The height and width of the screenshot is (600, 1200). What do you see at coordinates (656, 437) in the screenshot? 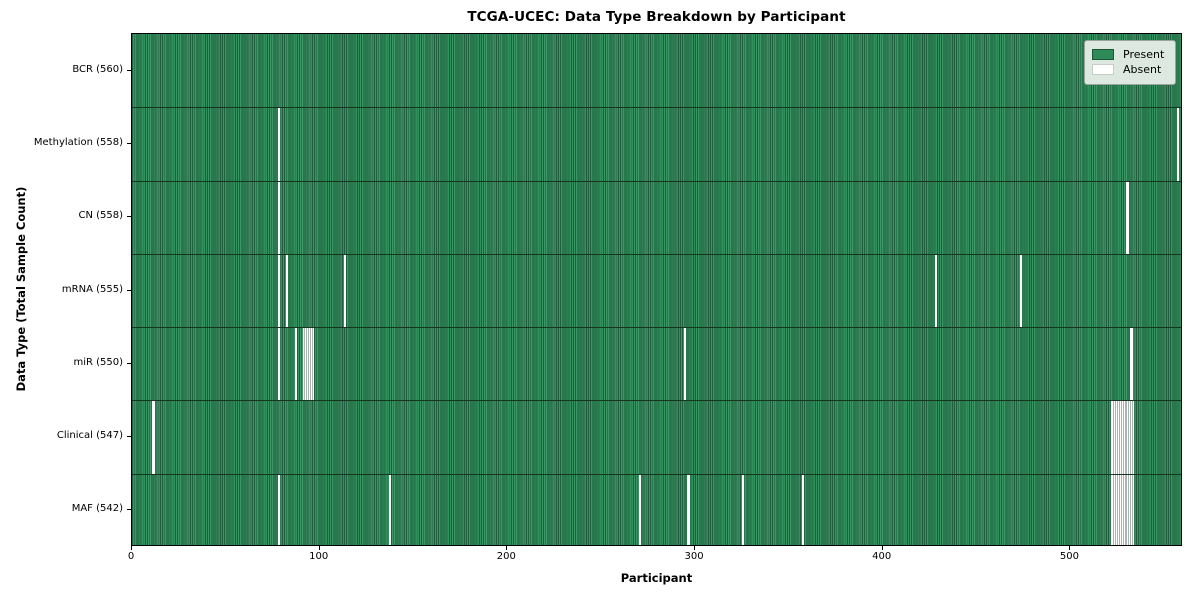
I see `heatmap-row-clinical` at bounding box center [656, 437].